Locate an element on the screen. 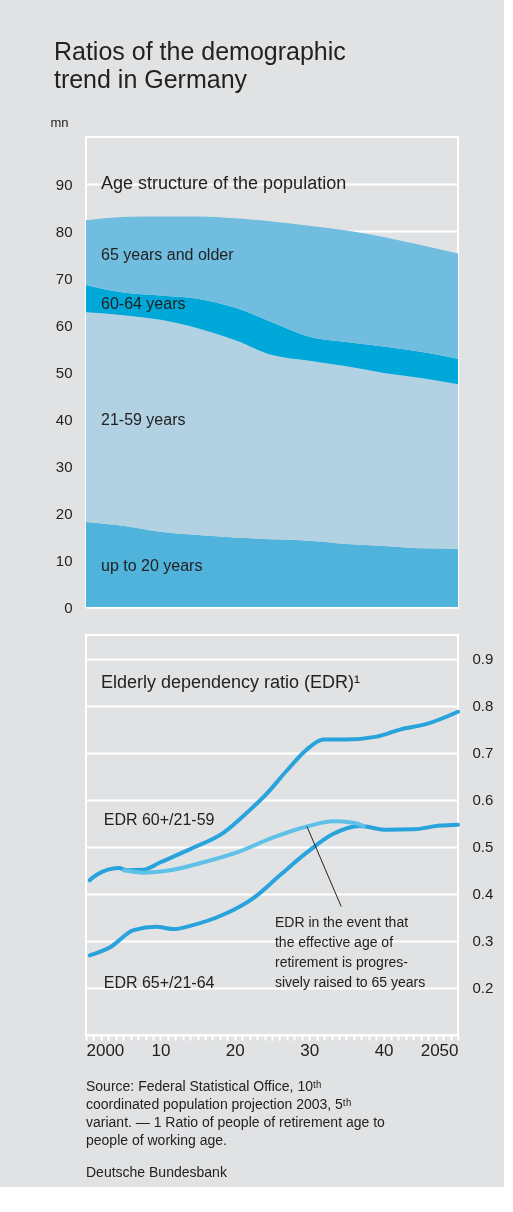 The width and height of the screenshot is (513, 1212). y-tick-label: 80 is located at coordinates (64, 231).